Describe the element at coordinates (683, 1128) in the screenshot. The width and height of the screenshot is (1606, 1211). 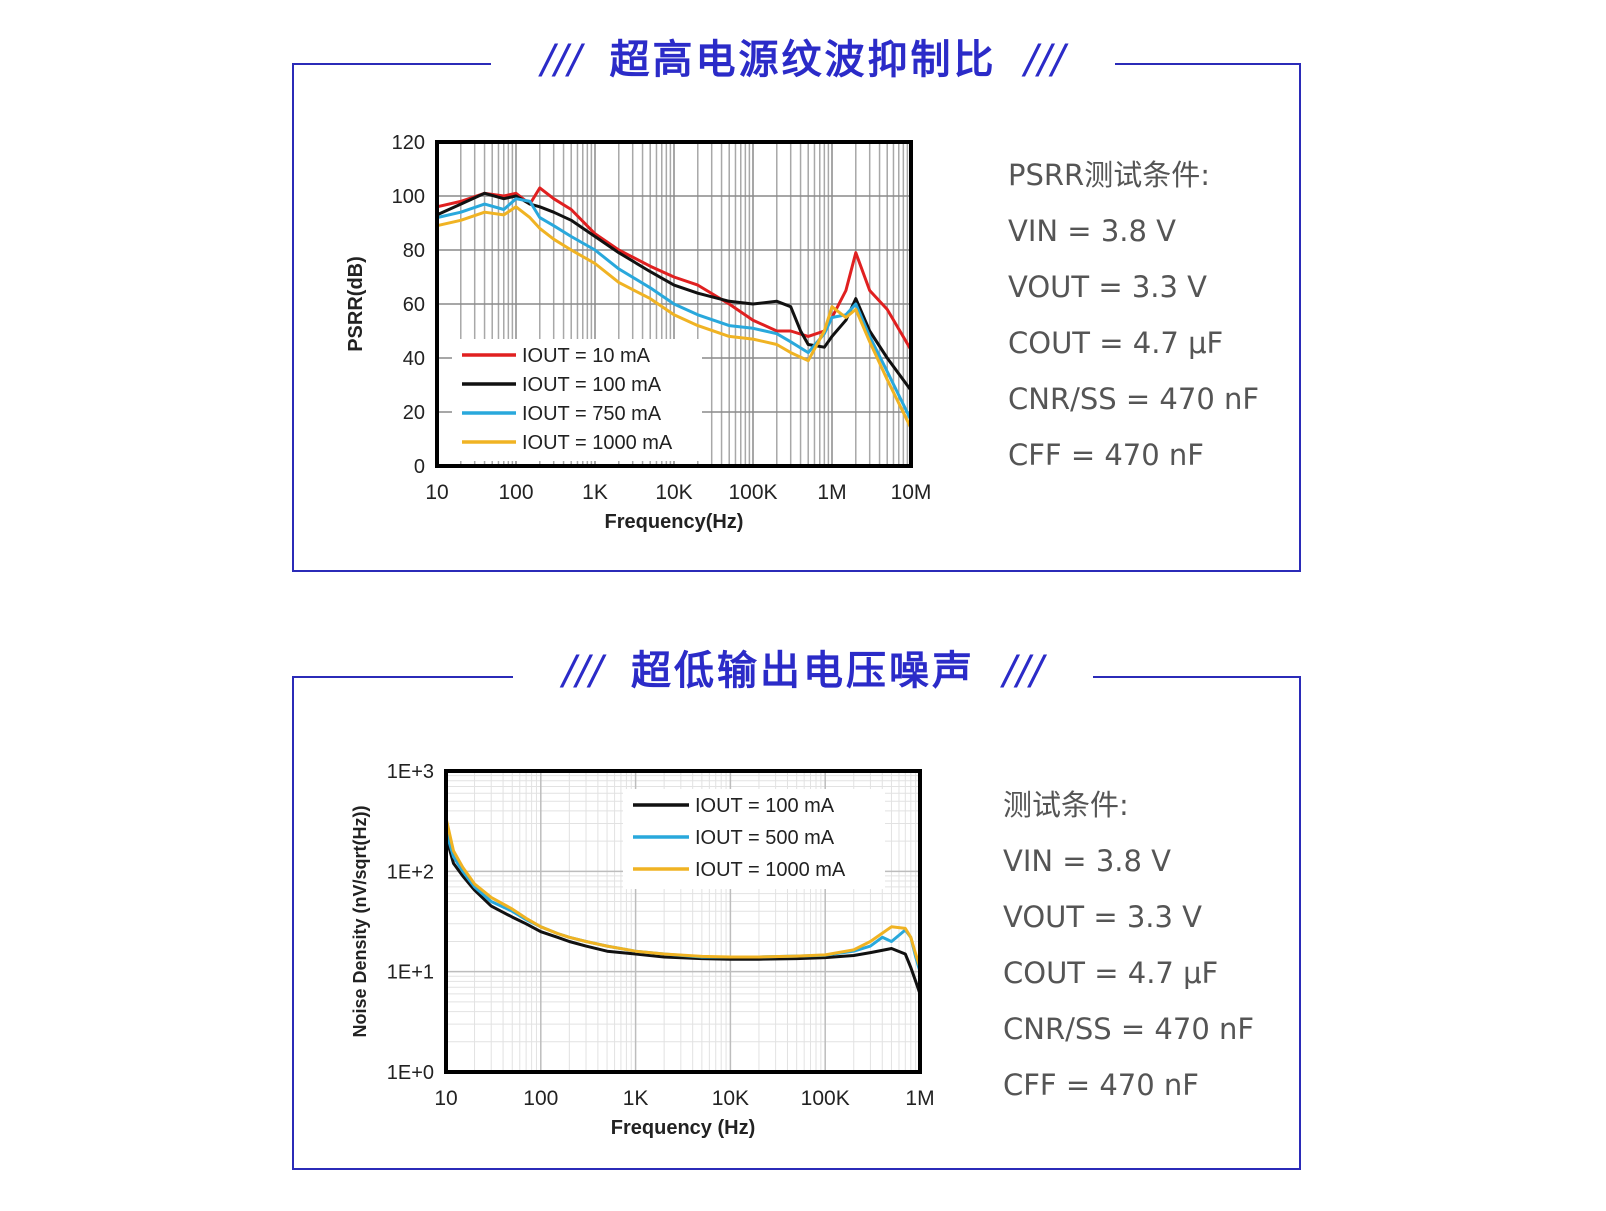
I see `noise-x-axis-title: Frequency (Hz)` at that location.